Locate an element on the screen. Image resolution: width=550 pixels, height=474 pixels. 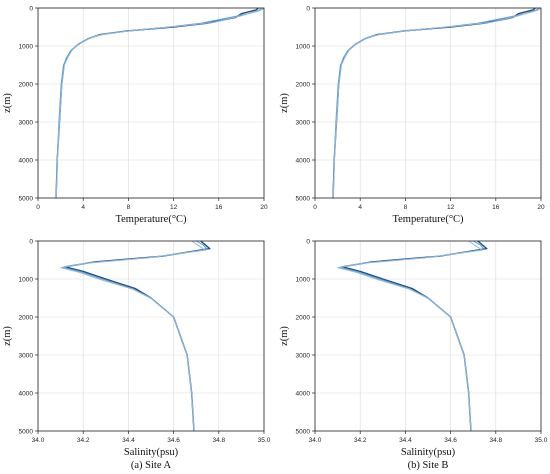
panel-caption: (a) Site A is located at coordinates (151, 465).